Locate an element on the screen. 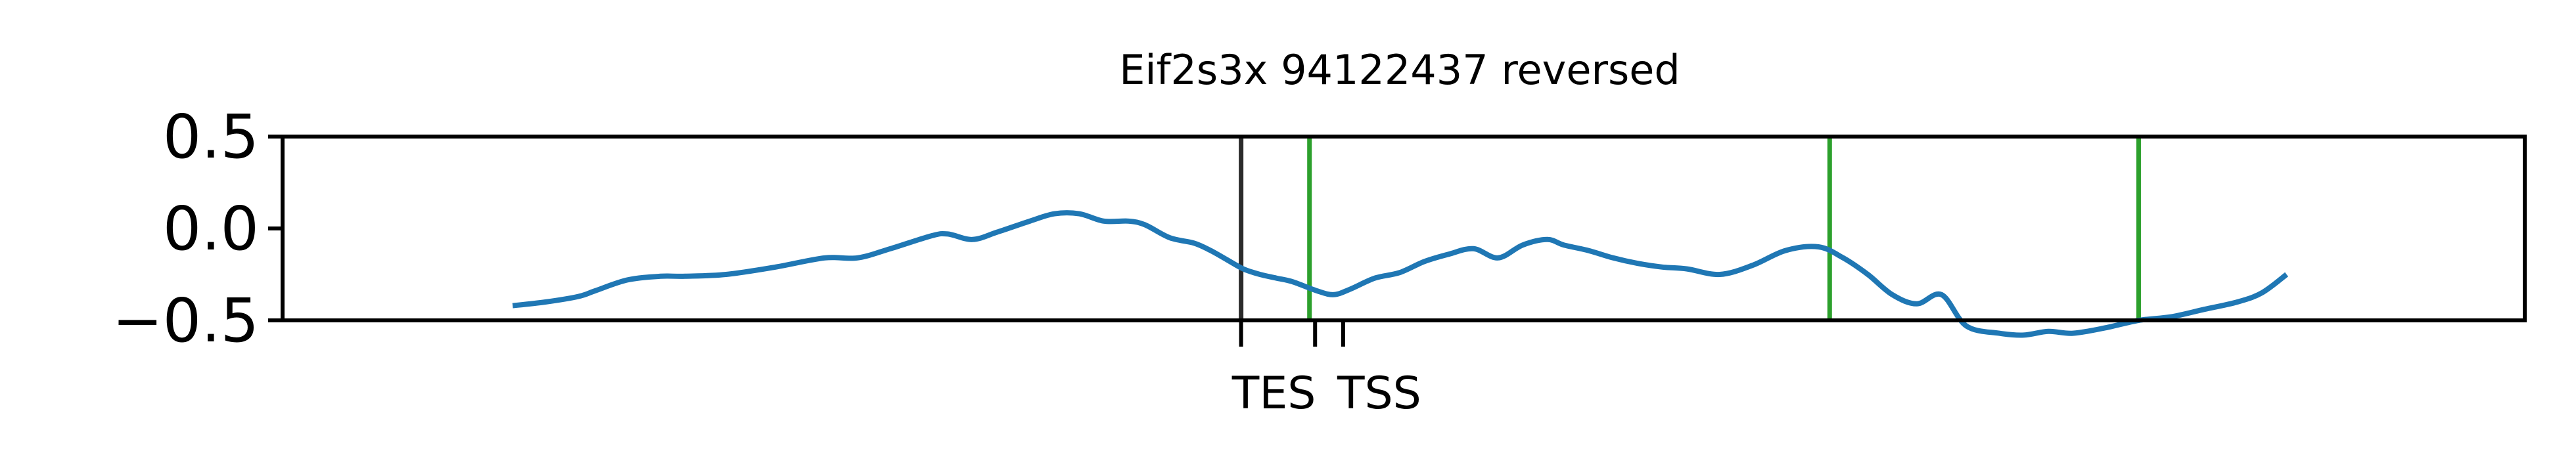 The width and height of the screenshot is (2576, 474). y-tick-label: 0.5 is located at coordinates (211, 137).